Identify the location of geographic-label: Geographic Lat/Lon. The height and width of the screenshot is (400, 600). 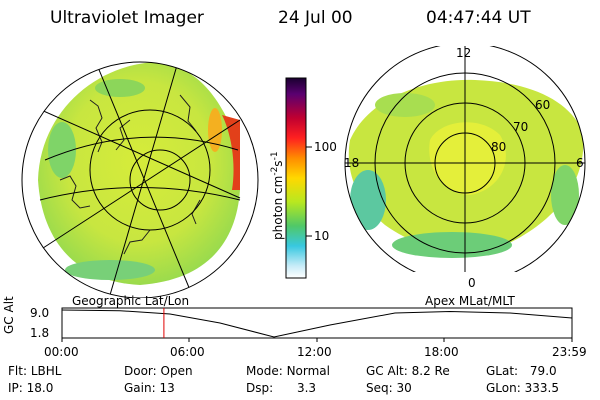
(131, 301).